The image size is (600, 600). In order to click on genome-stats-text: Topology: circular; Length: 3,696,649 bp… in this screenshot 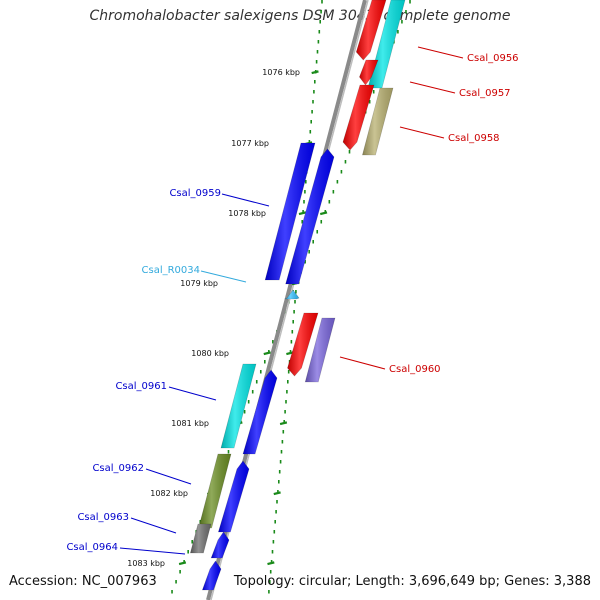, I will do `click(412, 581)`.